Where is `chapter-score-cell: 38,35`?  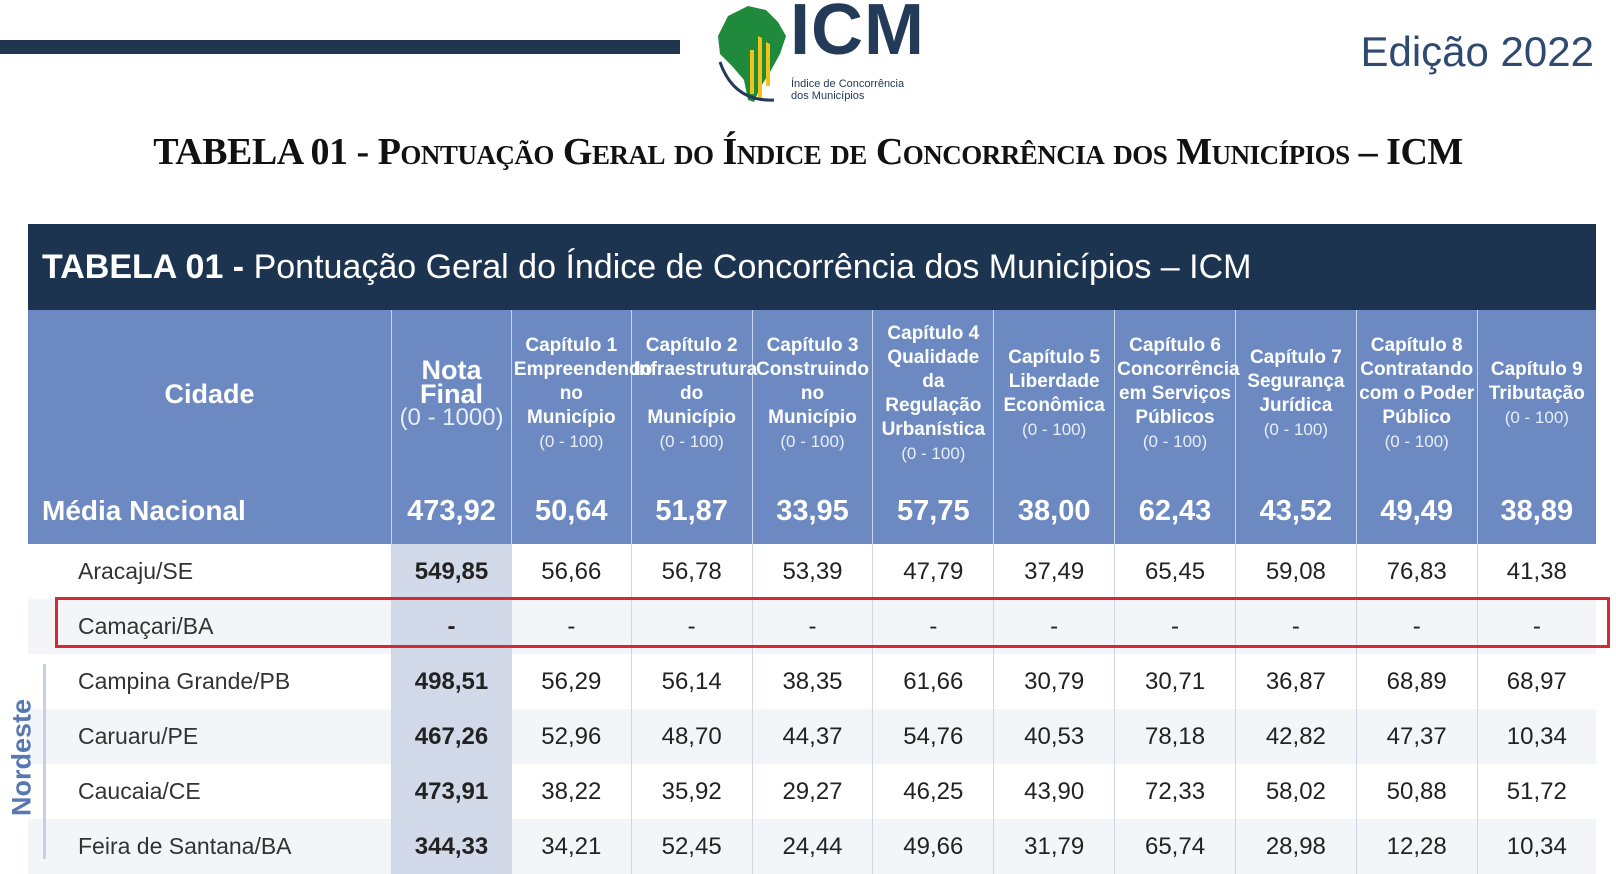
chapter-score-cell: 38,35 is located at coordinates (812, 681).